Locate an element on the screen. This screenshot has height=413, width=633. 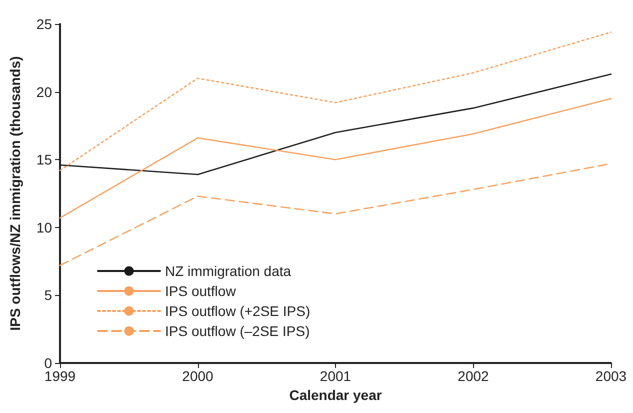
y-tick-label: 5 is located at coordinates (48, 295).